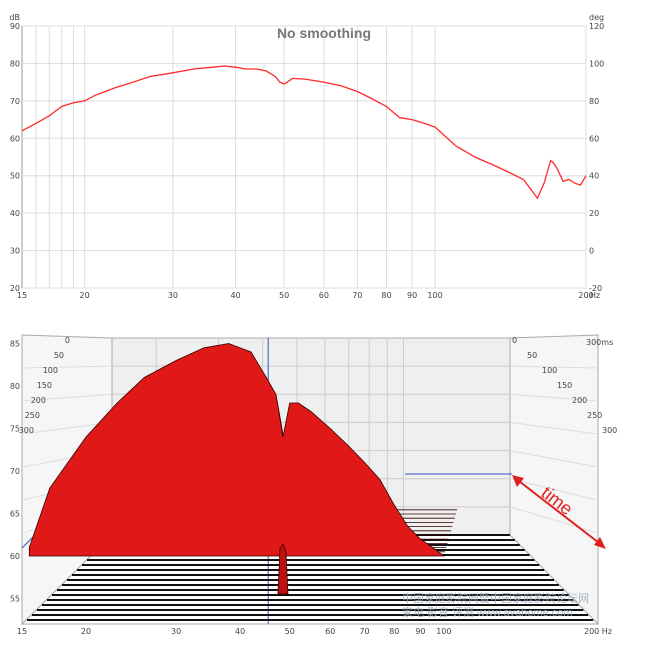 The height and width of the screenshot is (648, 650). Describe the element at coordinates (15, 471) in the screenshot. I see `z-tick-label: 70` at that location.